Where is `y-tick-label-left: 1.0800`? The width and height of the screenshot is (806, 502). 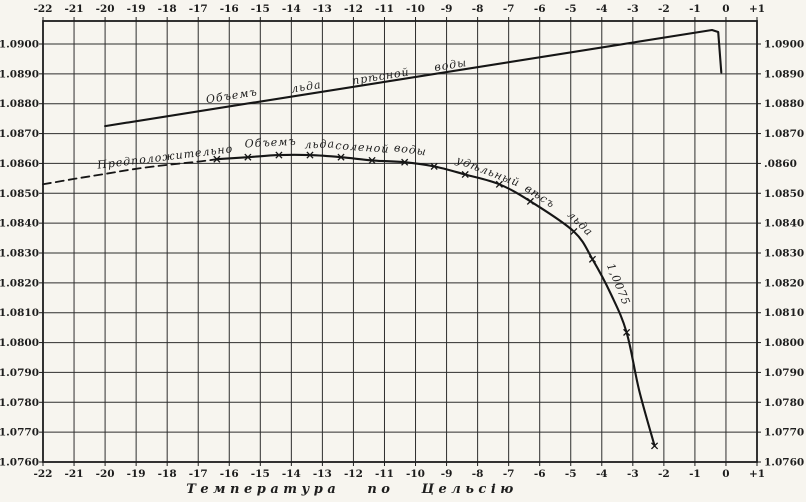 y-tick-label-left: 1.0800 is located at coordinates (19, 343).